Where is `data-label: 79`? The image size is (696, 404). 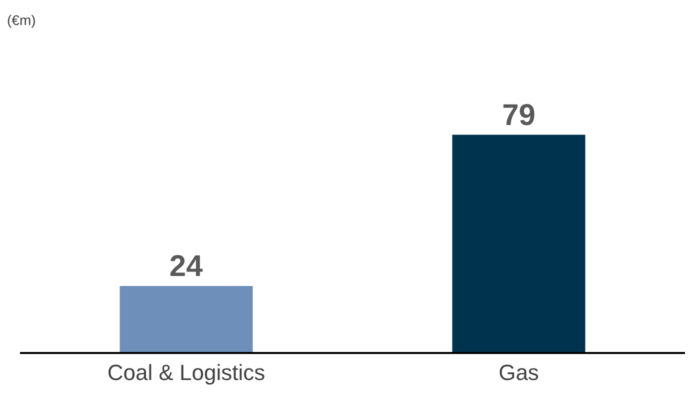
data-label: 79 is located at coordinates (519, 115).